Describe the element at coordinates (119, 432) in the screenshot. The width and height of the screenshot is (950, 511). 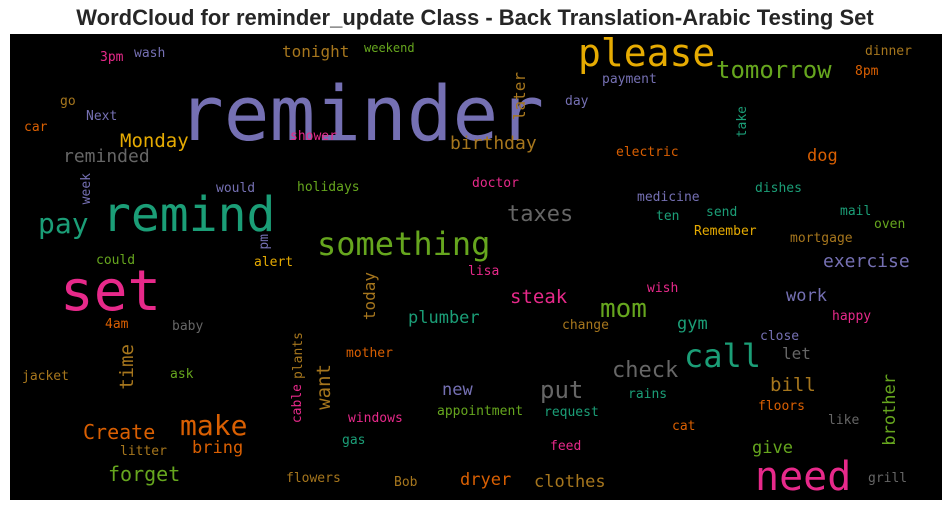
I see `word-create: Create` at that location.